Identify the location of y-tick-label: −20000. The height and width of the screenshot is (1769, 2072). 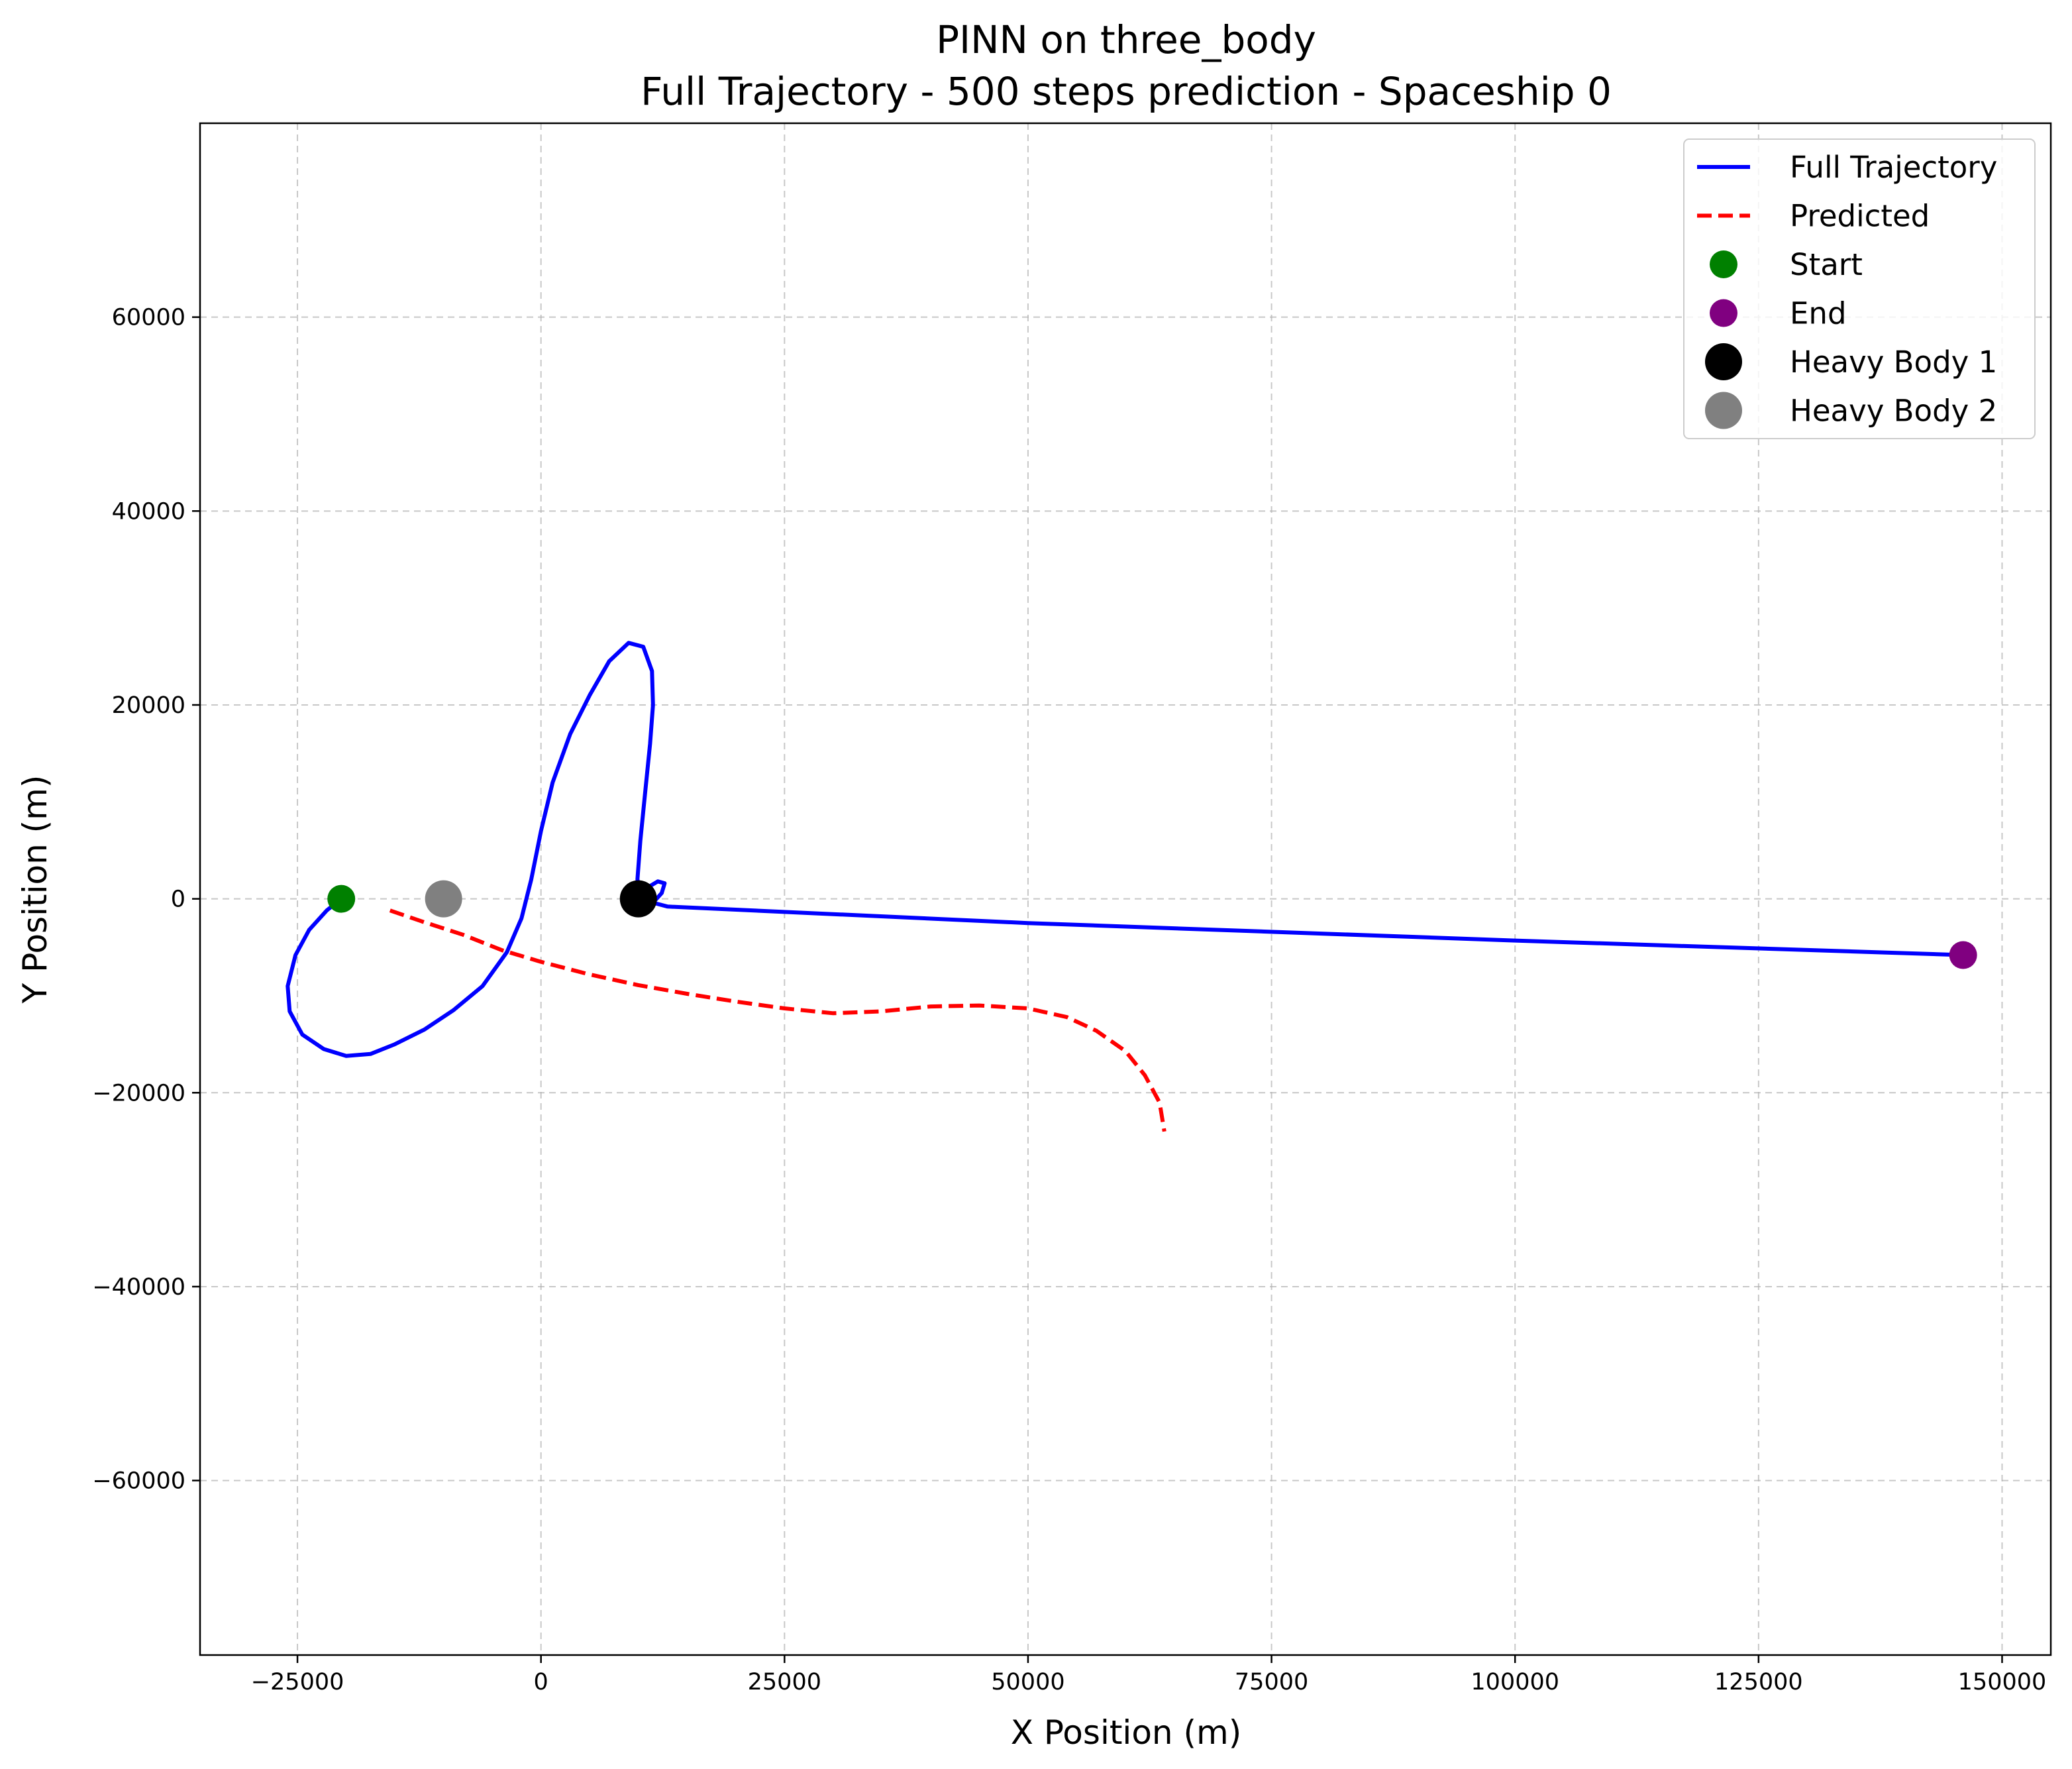
(138, 1093).